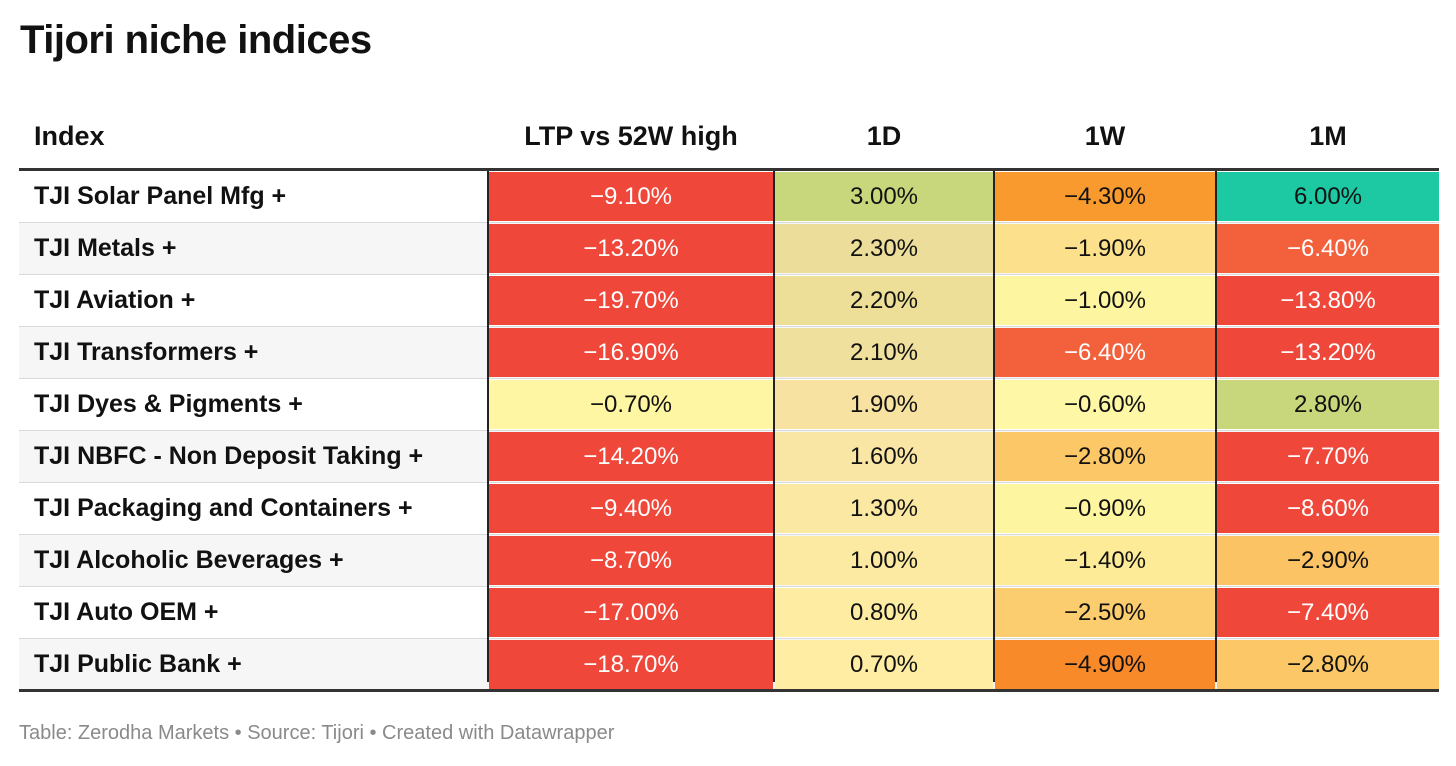 This screenshot has width=1456, height=766. I want to click on cell-1m: −2.80%, so click(1328, 664).